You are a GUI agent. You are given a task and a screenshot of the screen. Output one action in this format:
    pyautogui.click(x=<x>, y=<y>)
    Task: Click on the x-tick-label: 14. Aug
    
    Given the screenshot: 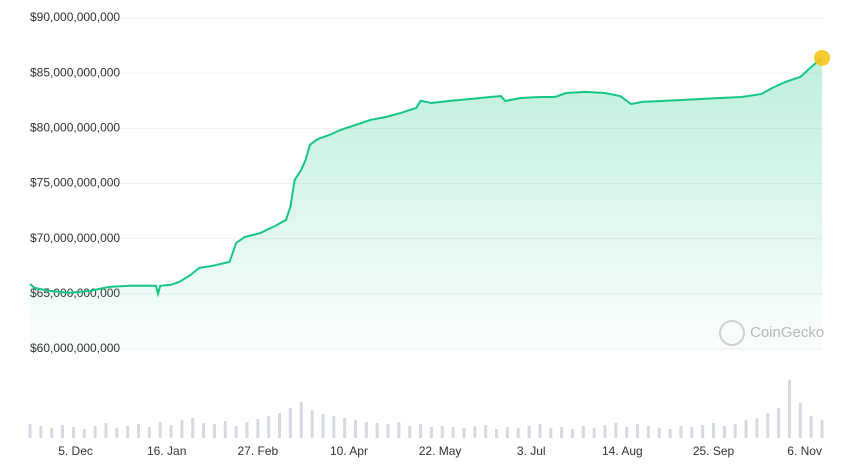 What is the action you would take?
    pyautogui.click(x=622, y=451)
    